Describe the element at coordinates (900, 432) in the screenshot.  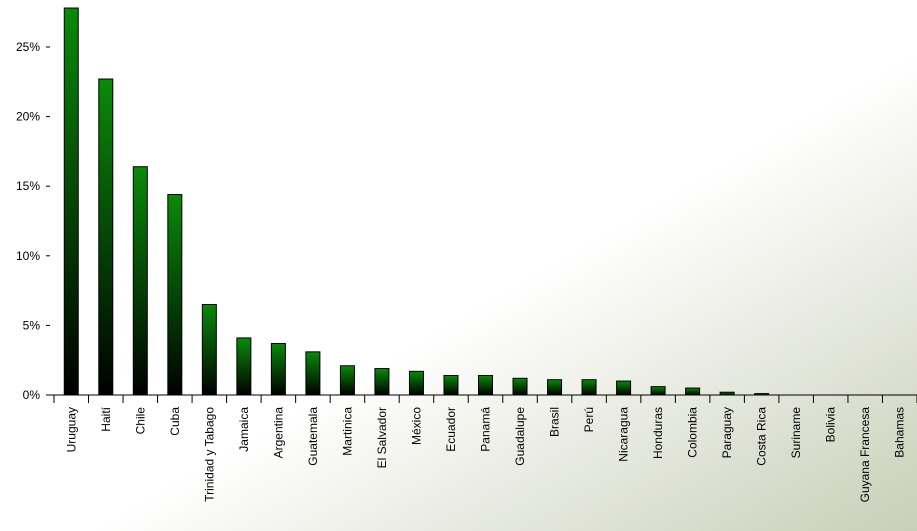
I see `x-tick-label: Bahamas` at that location.